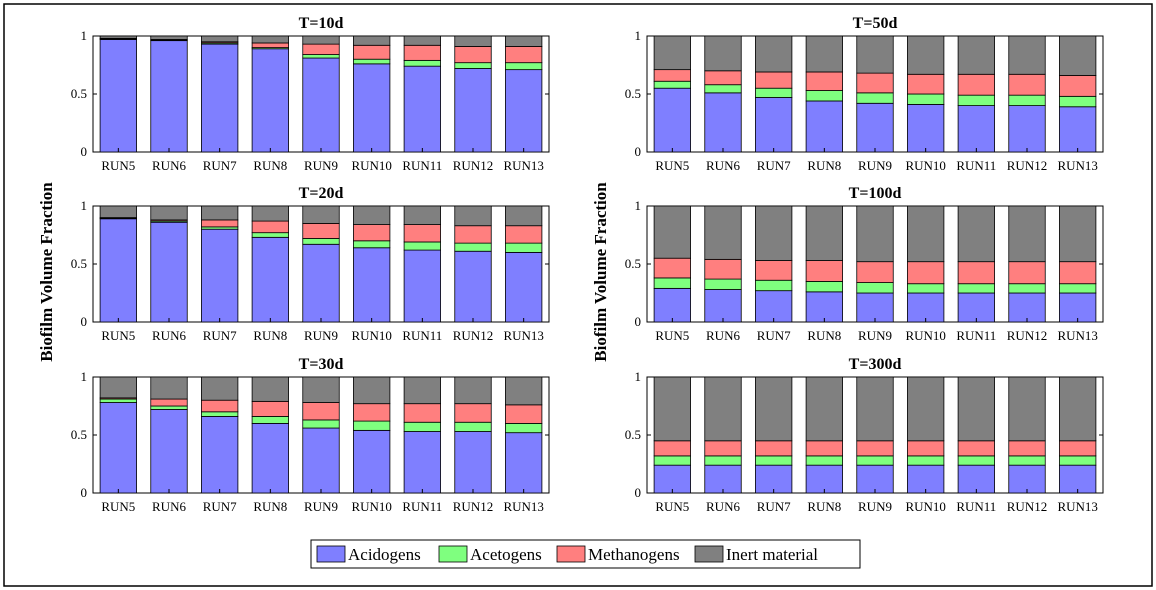 The image size is (1156, 590). Describe the element at coordinates (422, 109) in the screenshot. I see `bar-run11-acidogens` at that location.